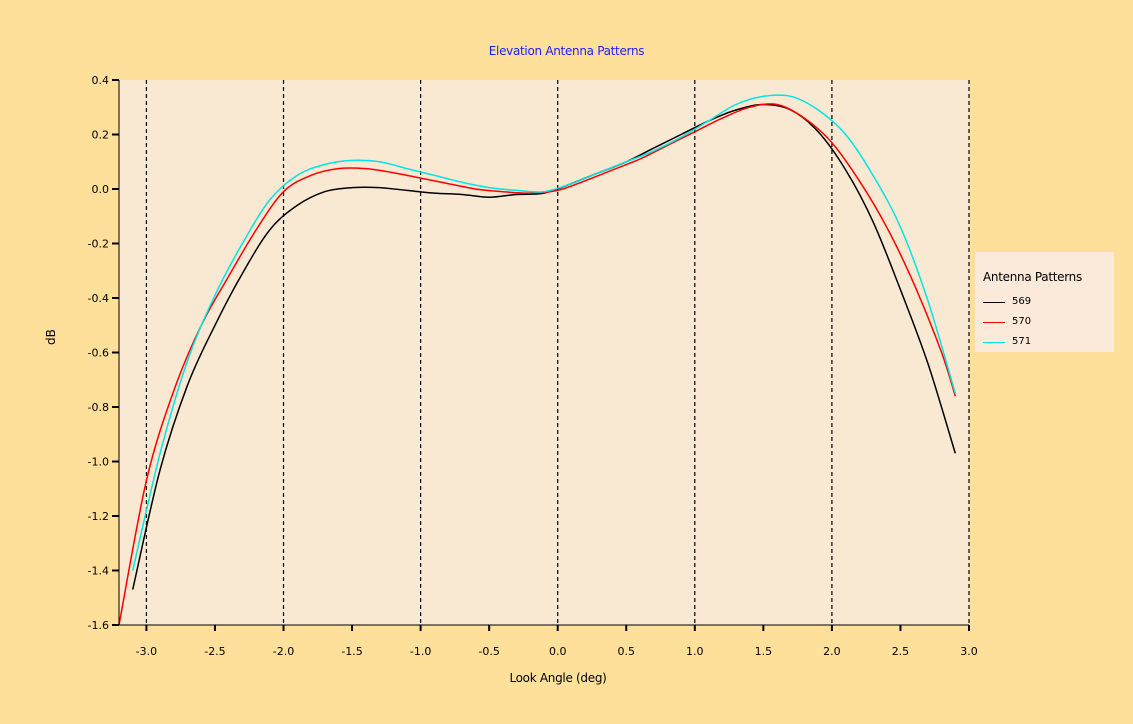 Image resolution: width=1133 pixels, height=724 pixels. I want to click on y-tick-label: -0.8, so click(98, 407).